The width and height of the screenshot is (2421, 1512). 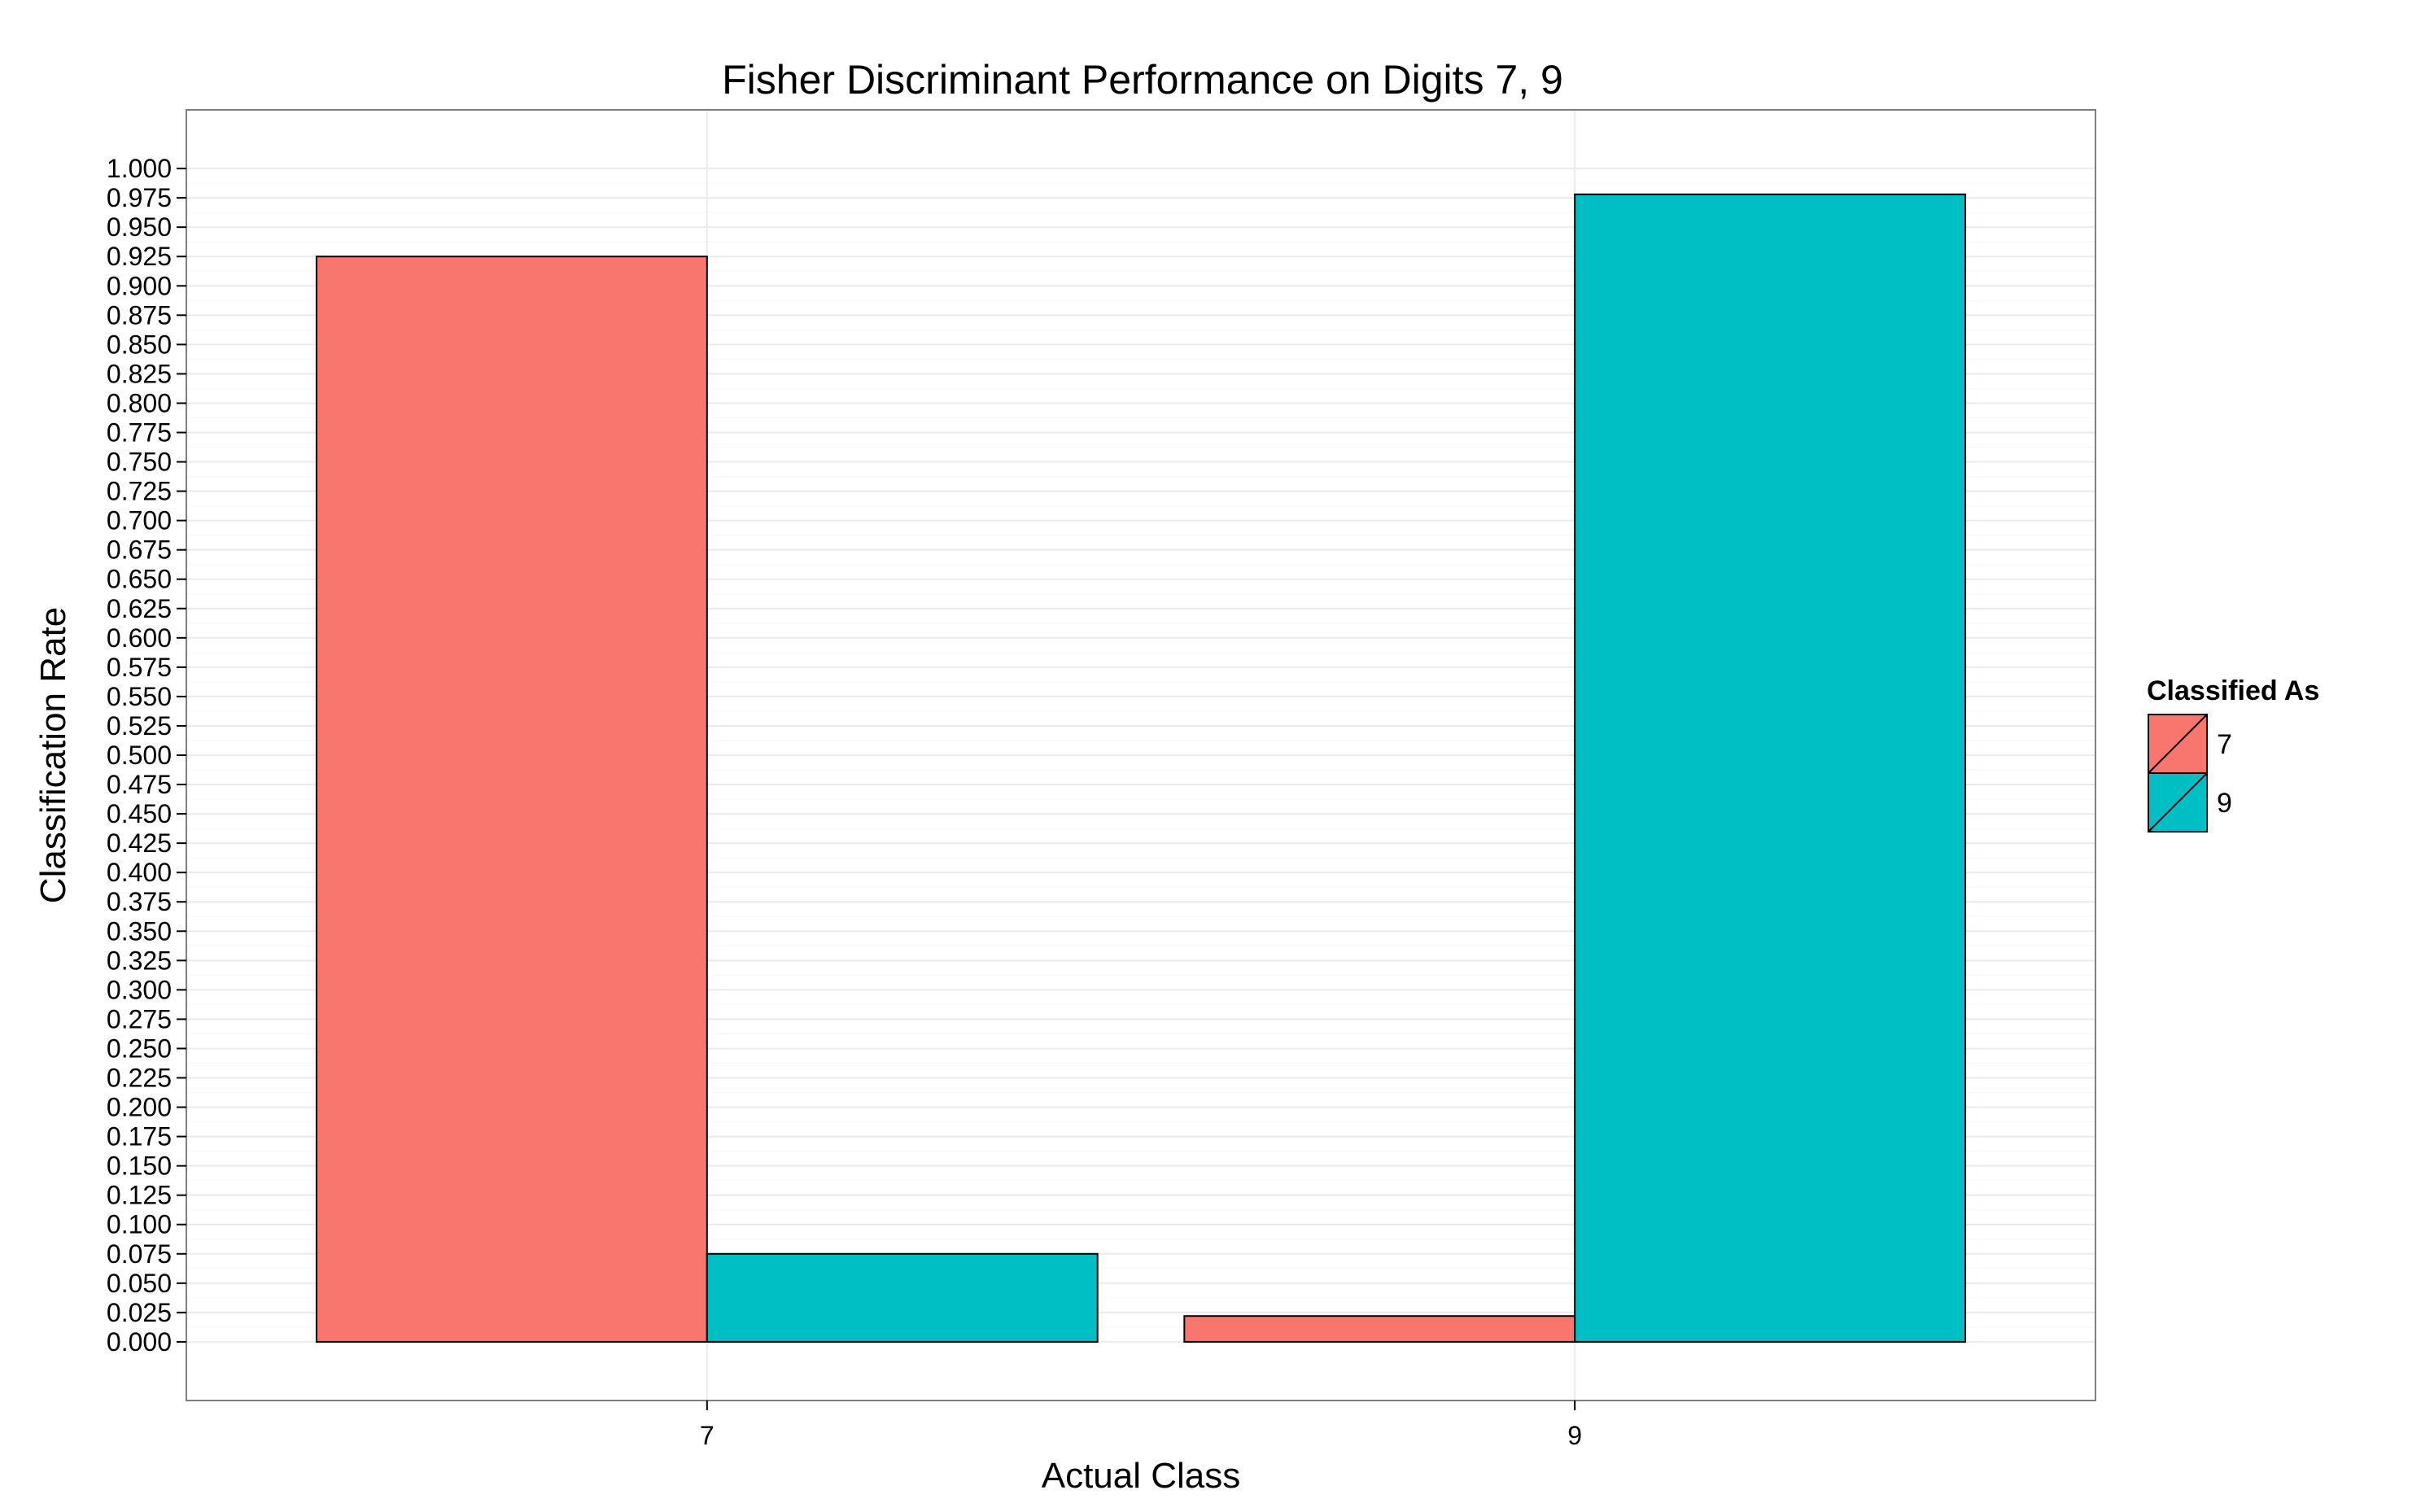 What do you see at coordinates (139, 227) in the screenshot?
I see `y-tick-label: 0.950` at bounding box center [139, 227].